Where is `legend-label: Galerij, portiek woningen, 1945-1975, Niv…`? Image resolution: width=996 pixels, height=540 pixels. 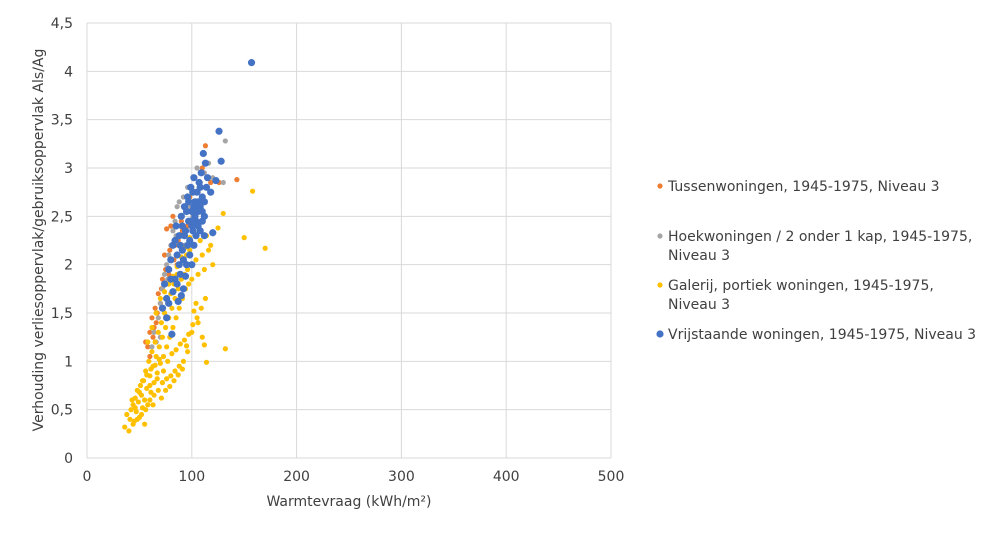 legend-label: Galerij, portiek woningen, 1945-1975, Niv… is located at coordinates (801, 295).